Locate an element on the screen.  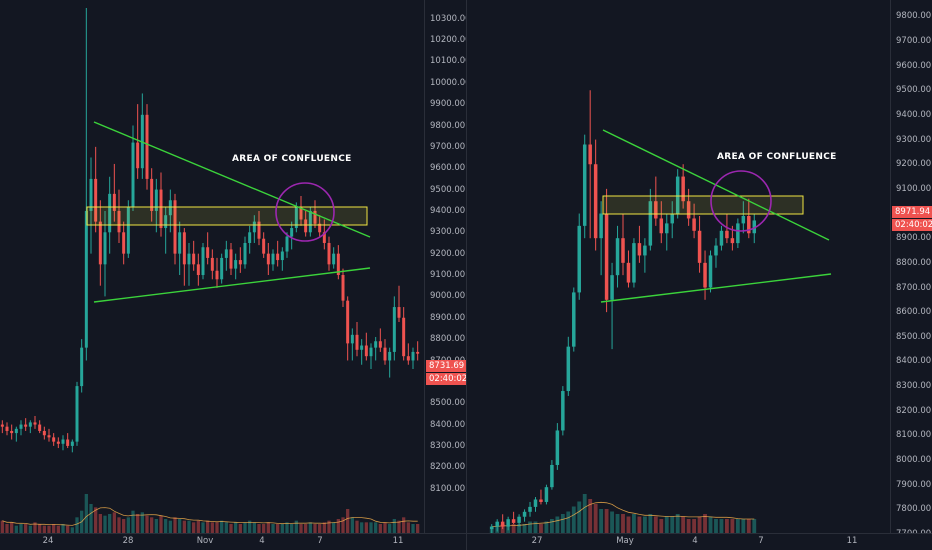
time-axis-left: 24 28 Nov 4 7 11 is located at coordinates (233, 541).